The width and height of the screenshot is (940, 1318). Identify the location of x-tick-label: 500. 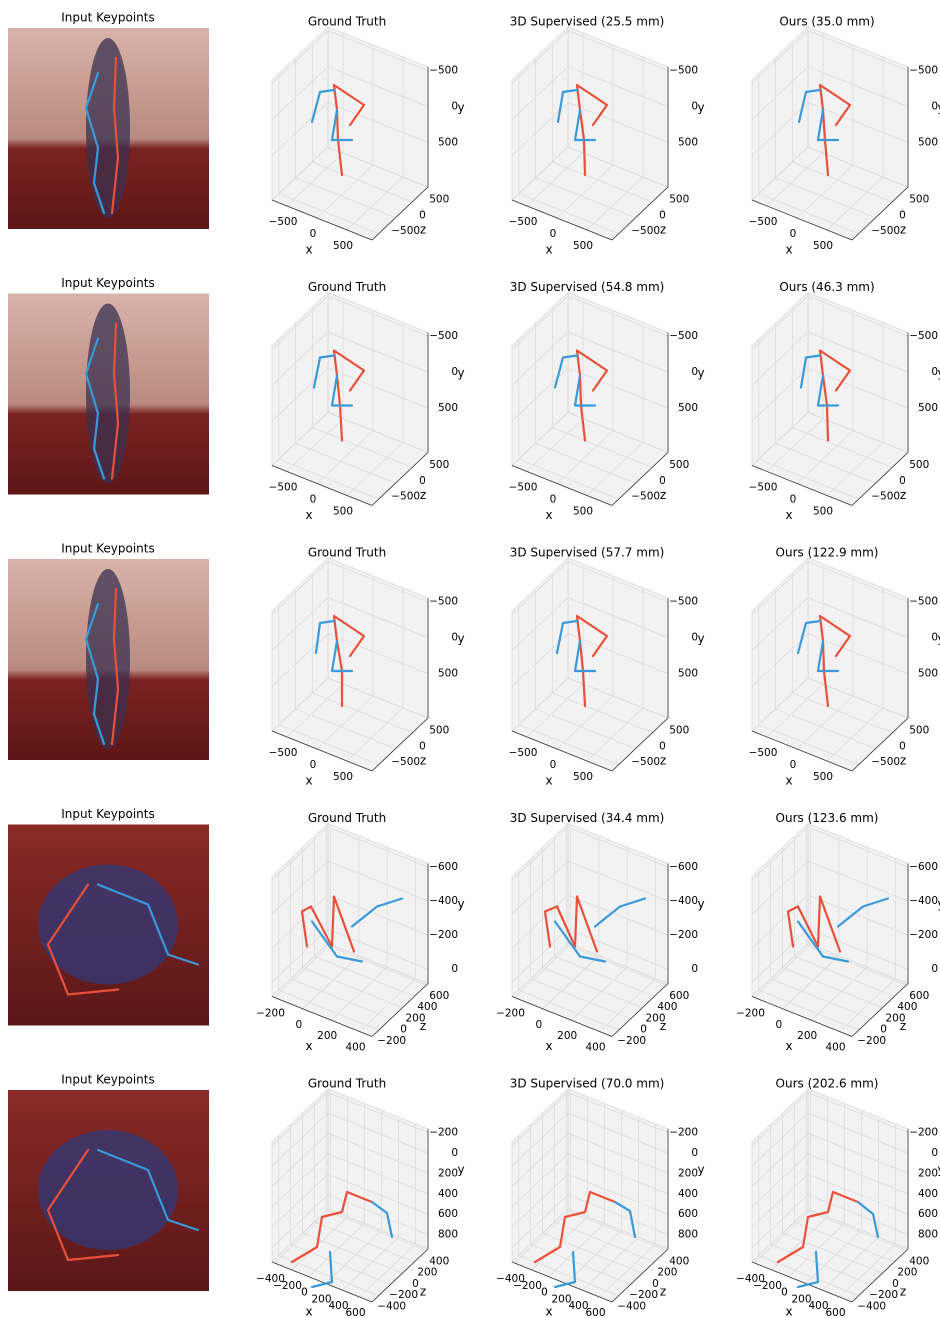
(823, 512).